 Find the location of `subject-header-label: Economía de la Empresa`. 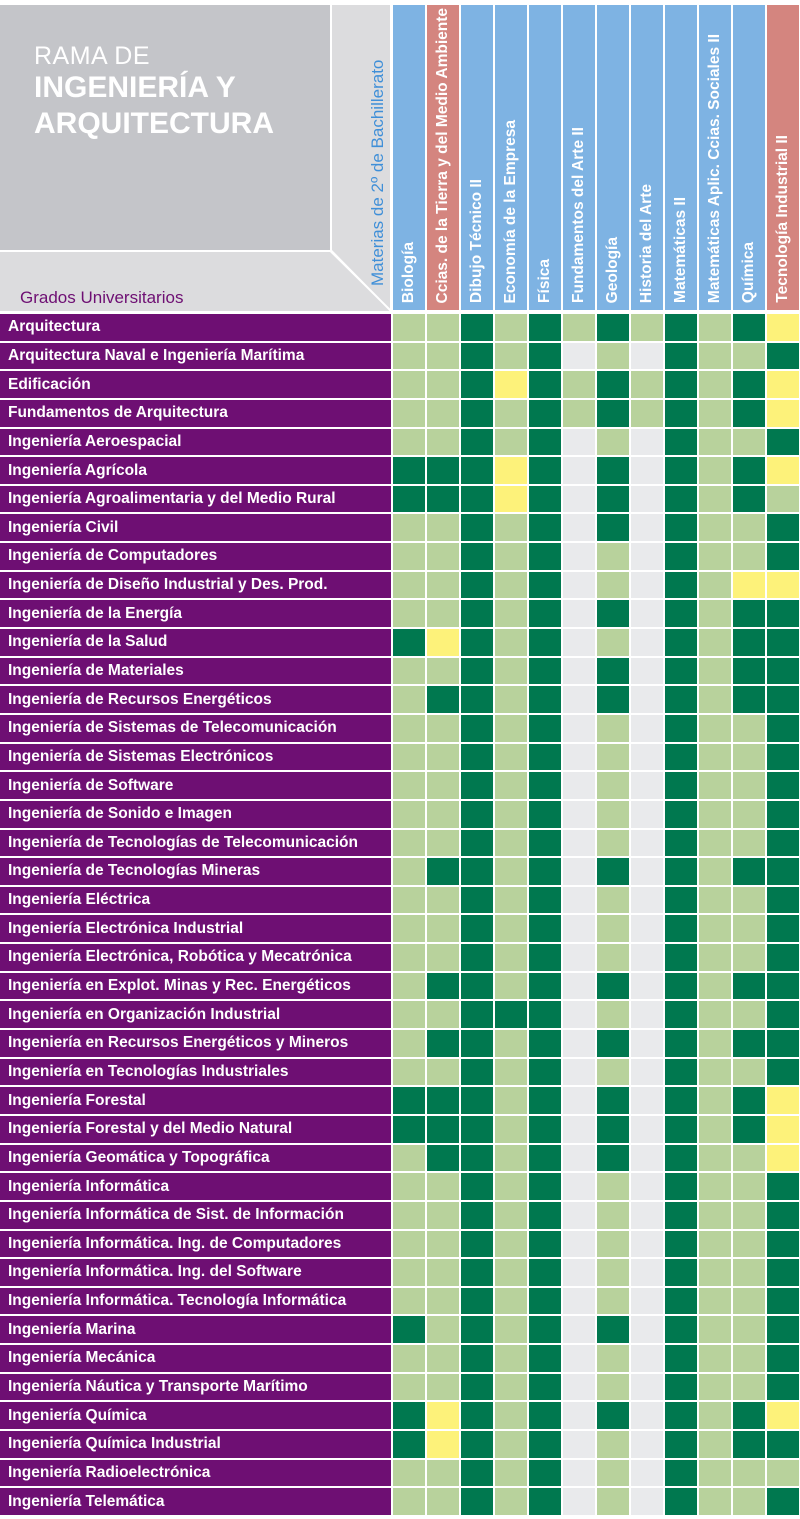

subject-header-label: Economía de la Empresa is located at coordinates (510, 211).